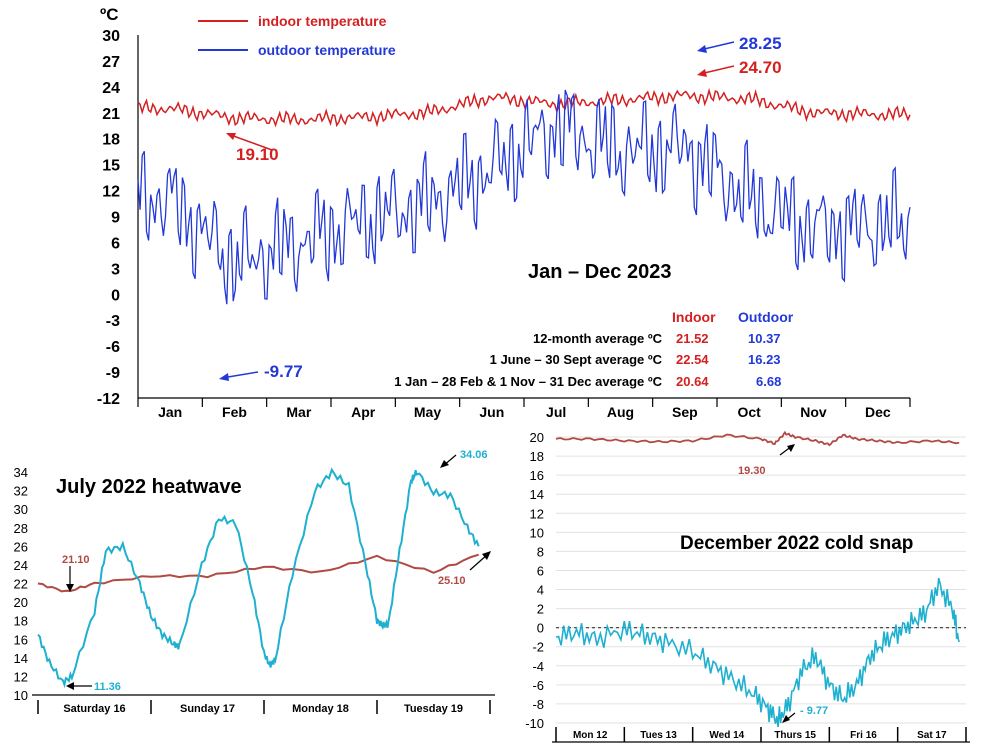 The height and width of the screenshot is (750, 1000). What do you see at coordinates (283, 371) in the screenshot?
I see `annotation-label: -9.77` at bounding box center [283, 371].